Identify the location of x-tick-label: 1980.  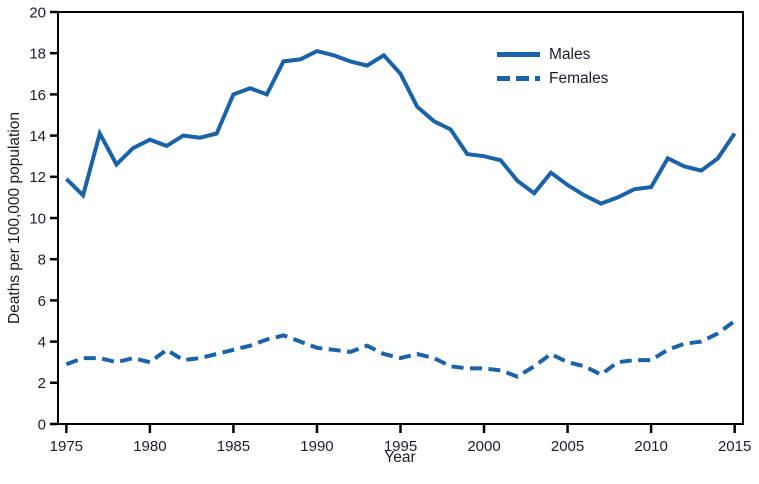
(149, 446).